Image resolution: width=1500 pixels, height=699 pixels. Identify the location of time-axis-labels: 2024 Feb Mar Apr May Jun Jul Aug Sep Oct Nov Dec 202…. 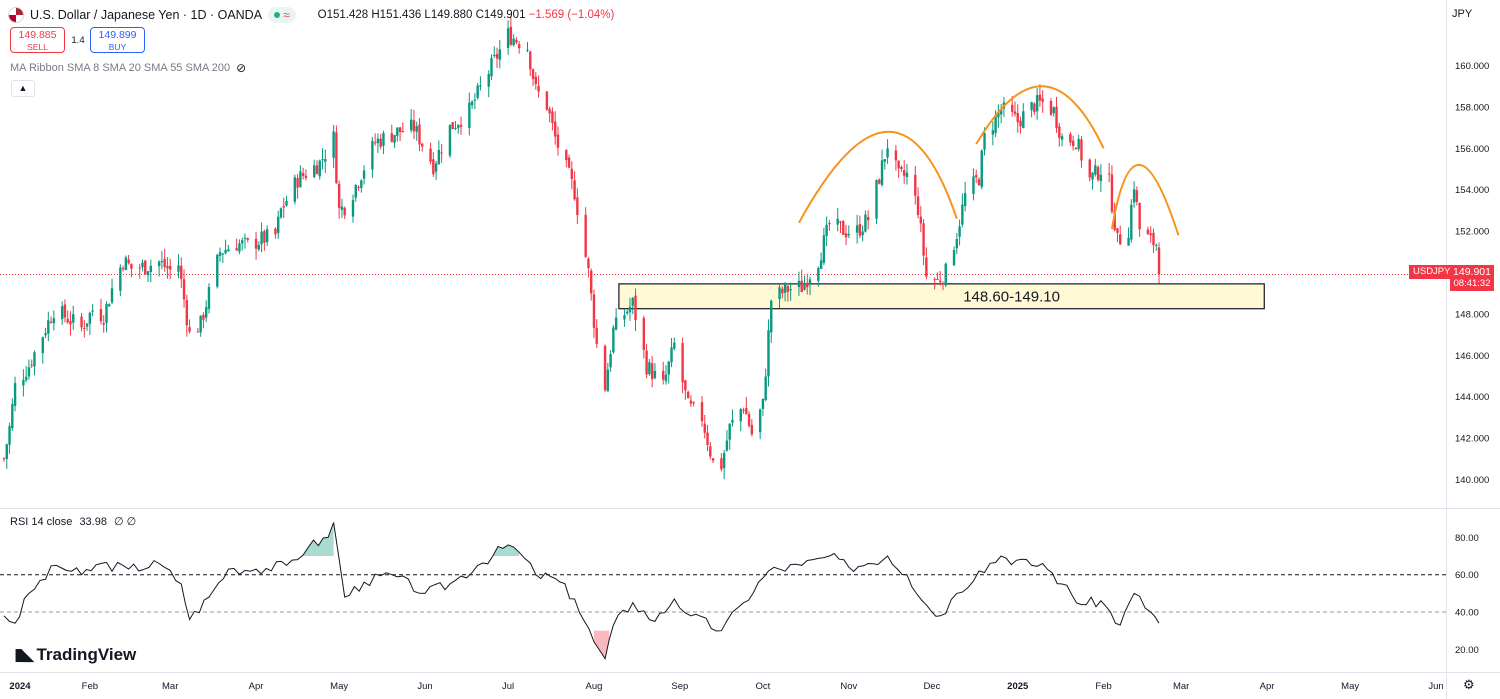
(726, 686).